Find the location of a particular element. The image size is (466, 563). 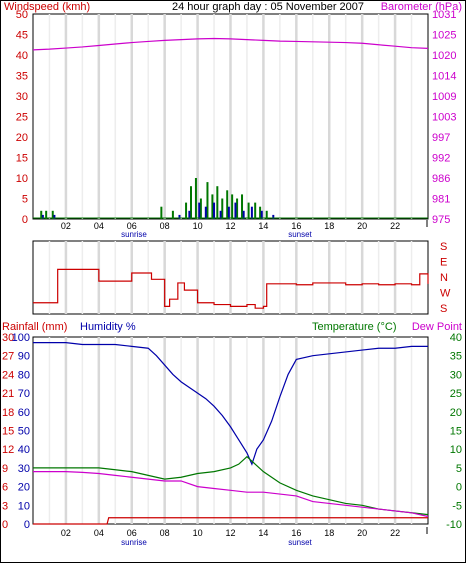

direction-series is located at coordinates (231, 288).